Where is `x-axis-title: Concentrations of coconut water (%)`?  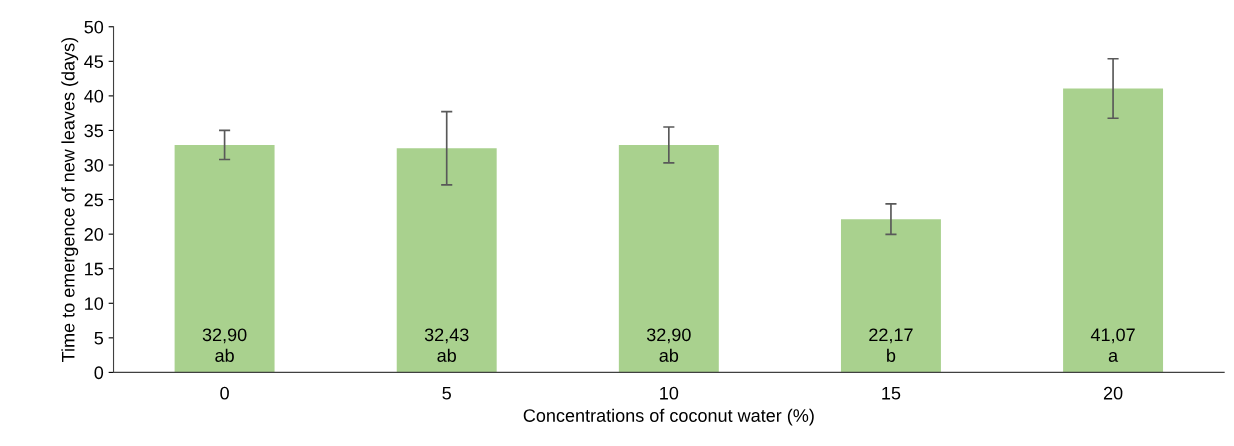 x-axis-title: Concentrations of coconut water (%) is located at coordinates (668, 417).